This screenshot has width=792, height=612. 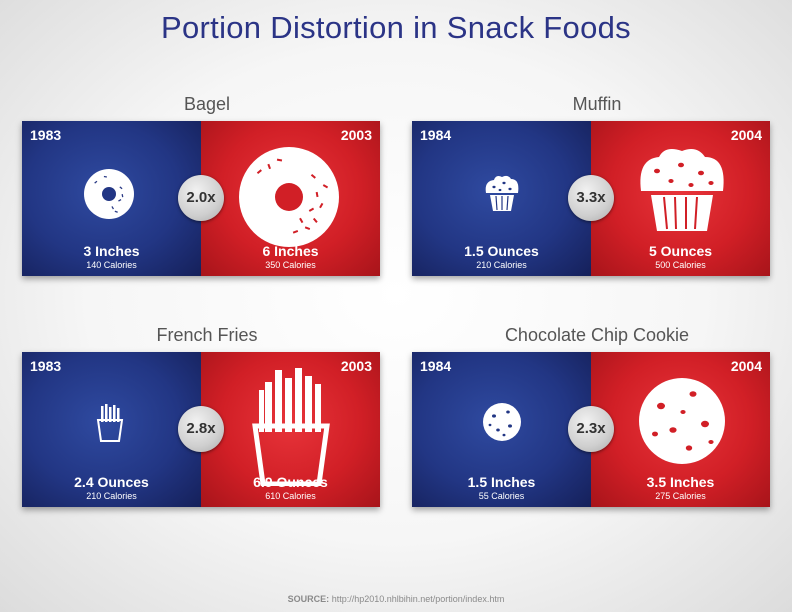 I want to click on comparison-card: 1984 1.5 Inches 55 Calories 2004, so click(x=591, y=429).